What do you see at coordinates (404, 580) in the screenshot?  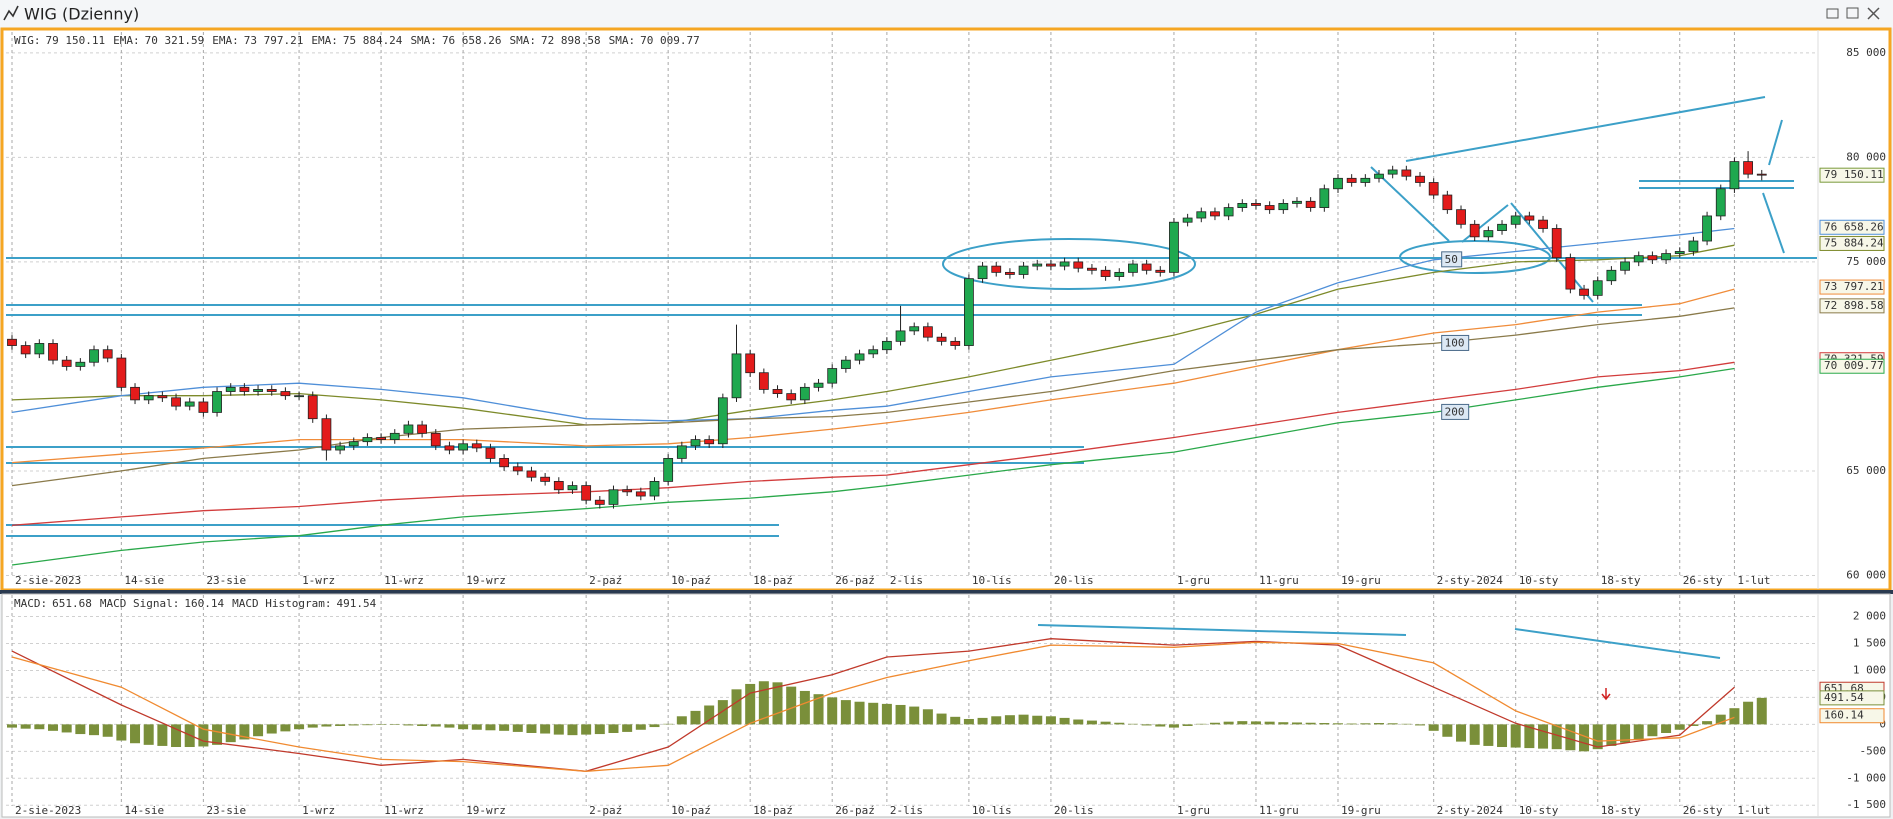 I see `x-tick-label: 11-wrz` at bounding box center [404, 580].